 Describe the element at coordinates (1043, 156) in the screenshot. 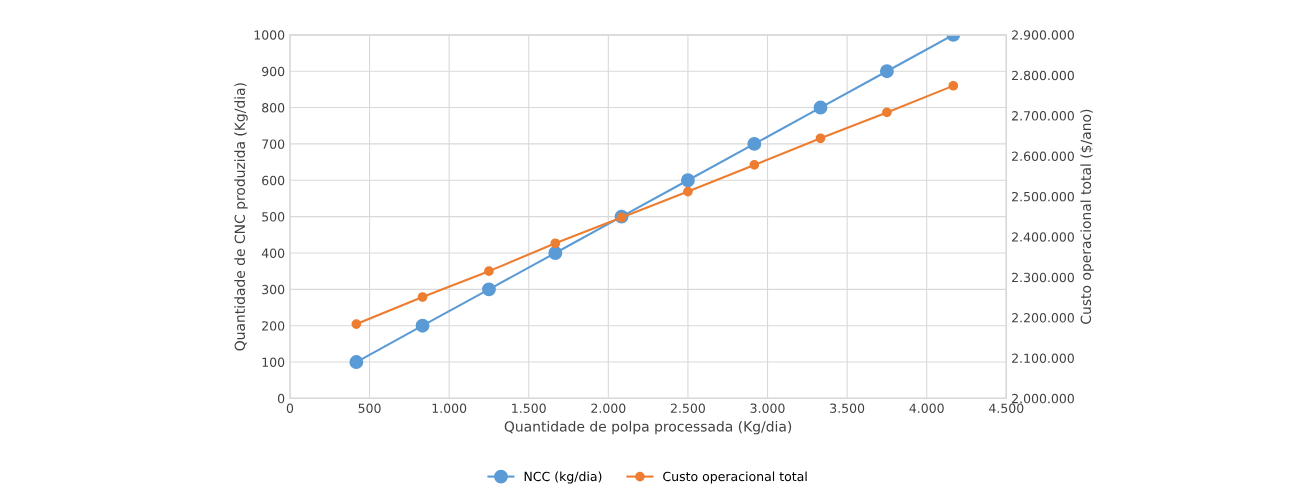

I see `y2-tick-label: 2.600.000` at that location.